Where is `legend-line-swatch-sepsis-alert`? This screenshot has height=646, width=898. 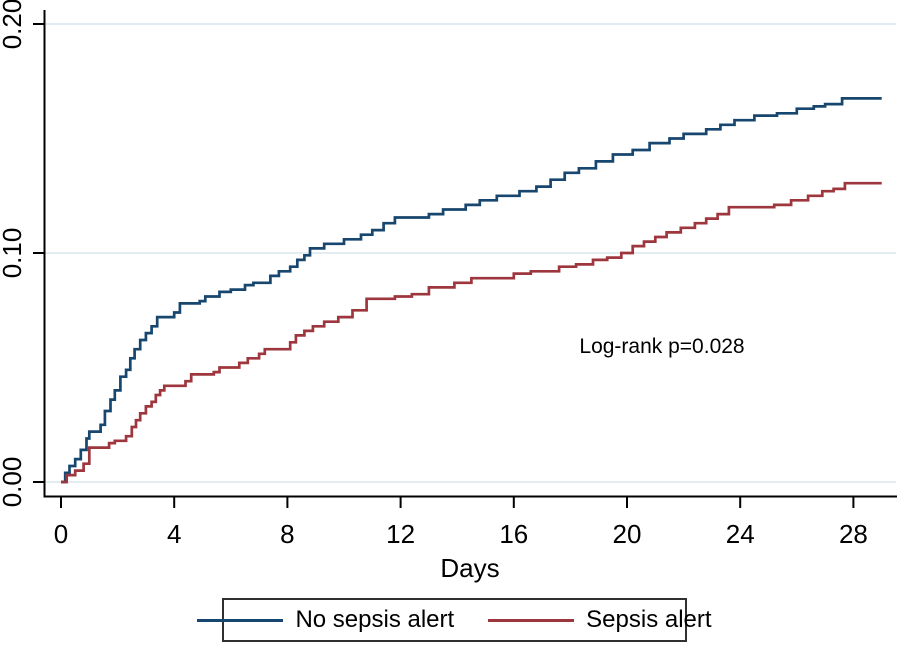
legend-line-swatch-sepsis-alert is located at coordinates (531, 620).